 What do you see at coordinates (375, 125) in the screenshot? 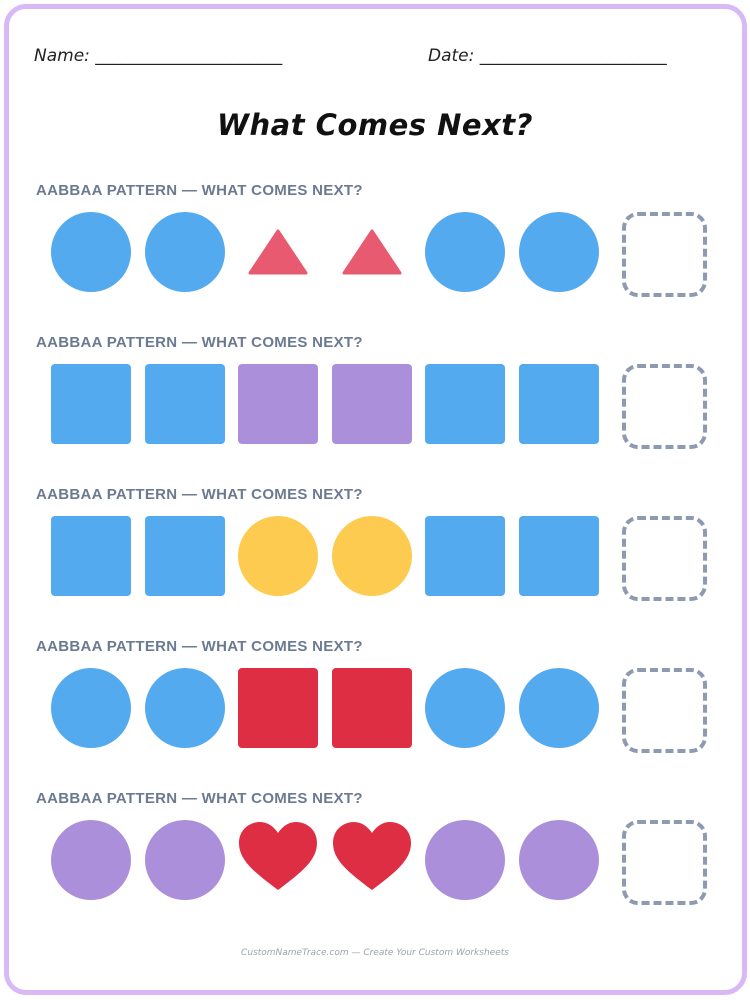
I see `worksheet-title: What Comes Next?` at bounding box center [375, 125].